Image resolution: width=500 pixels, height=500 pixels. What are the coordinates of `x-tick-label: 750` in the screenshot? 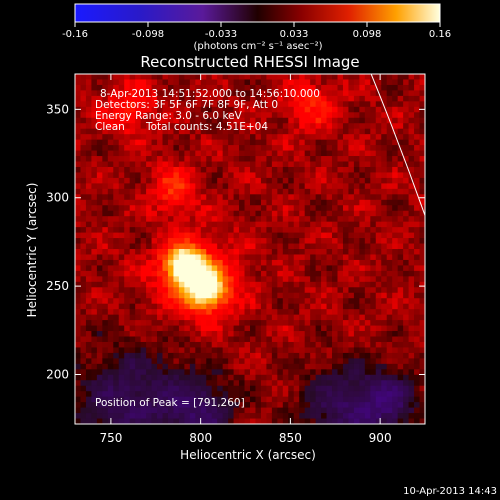 It's located at (110, 438).